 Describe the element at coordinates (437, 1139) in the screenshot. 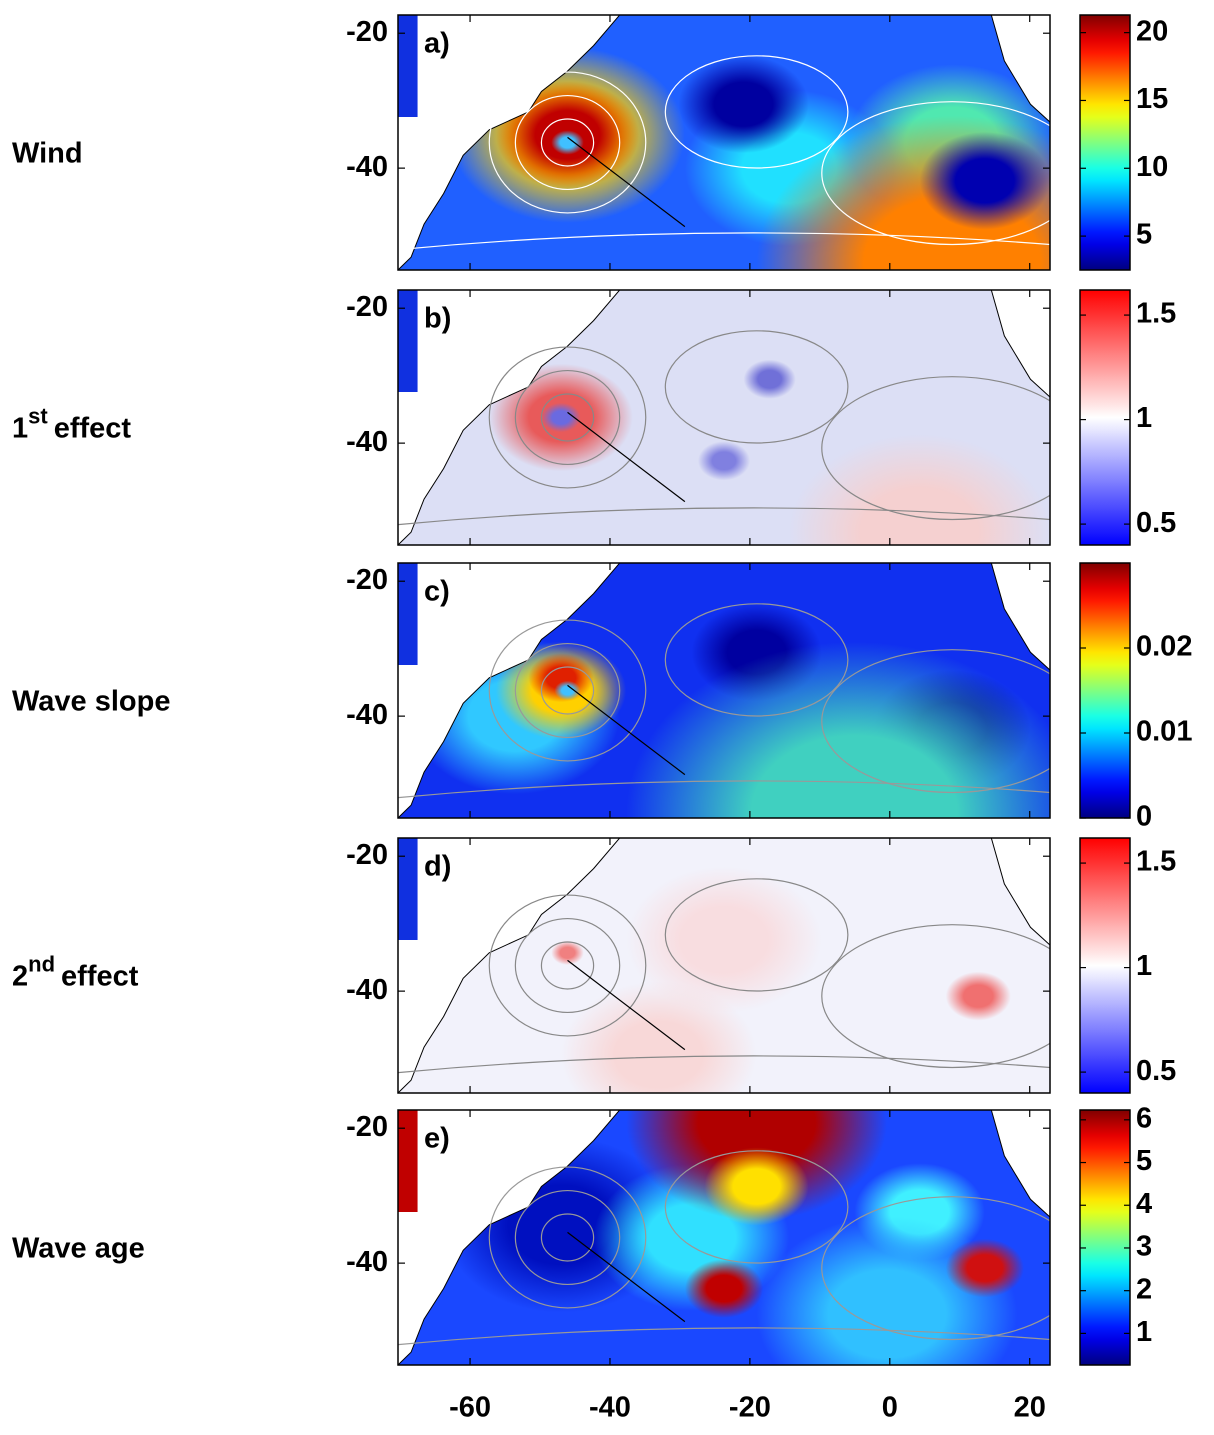

I see `panel-label: e)` at that location.